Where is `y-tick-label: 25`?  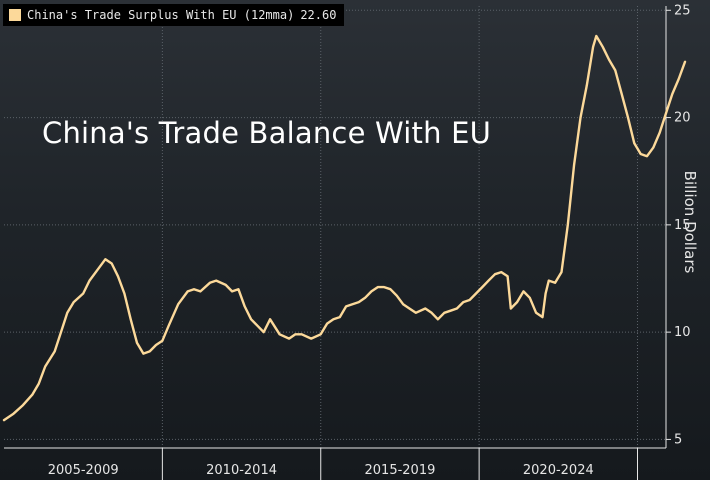
y-tick-label: 25 is located at coordinates (682, 10).